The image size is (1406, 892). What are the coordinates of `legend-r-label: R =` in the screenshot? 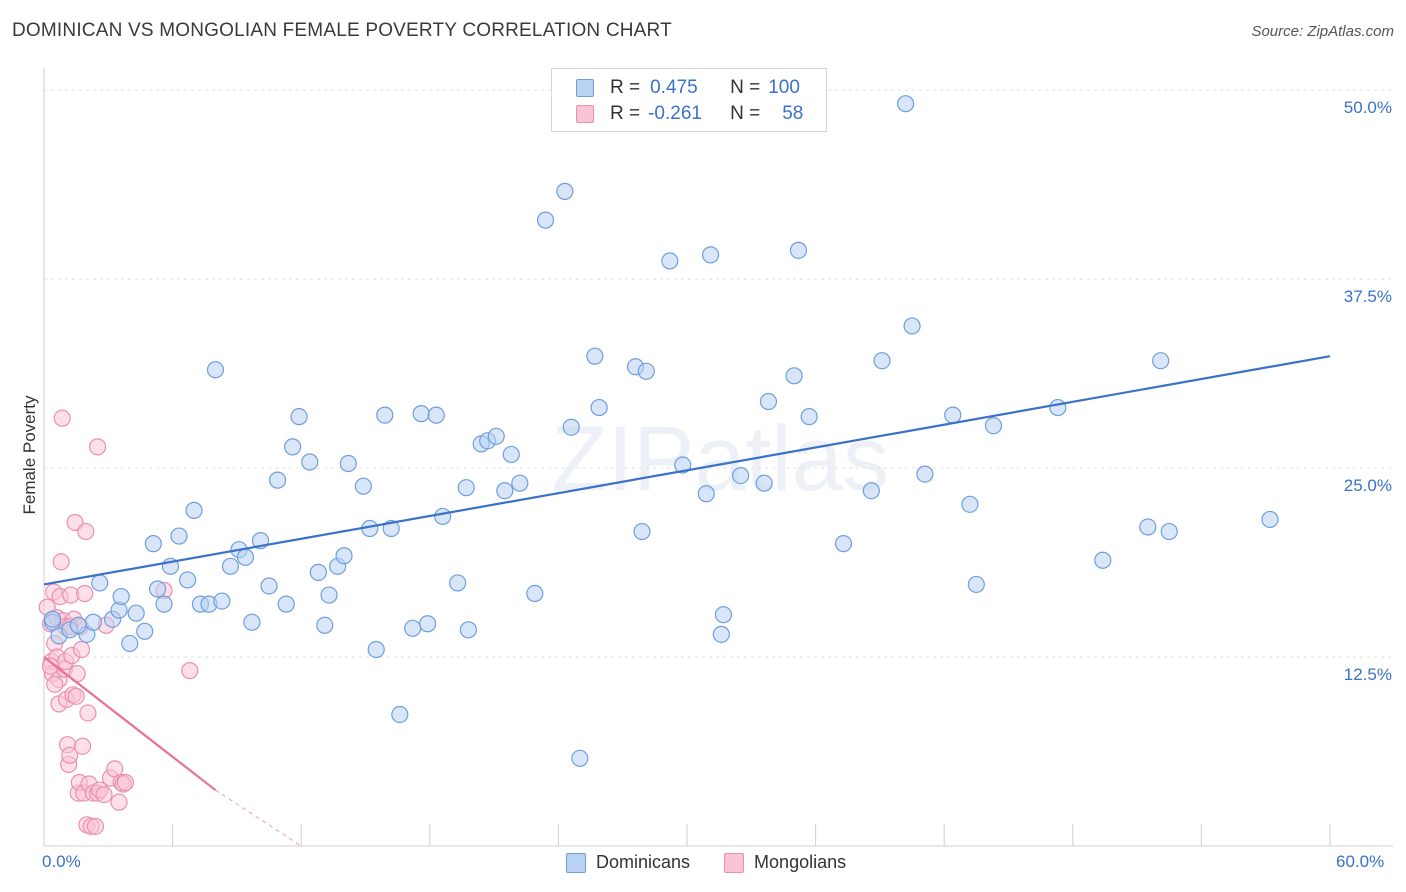 It's located at (625, 113).